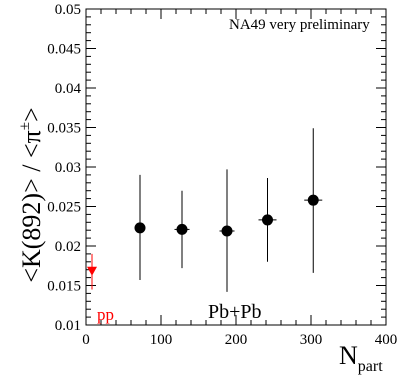 This screenshot has height=384, width=398. Describe the element at coordinates (64, 129) in the screenshot. I see `y-tick-label: 0.035` at that location.